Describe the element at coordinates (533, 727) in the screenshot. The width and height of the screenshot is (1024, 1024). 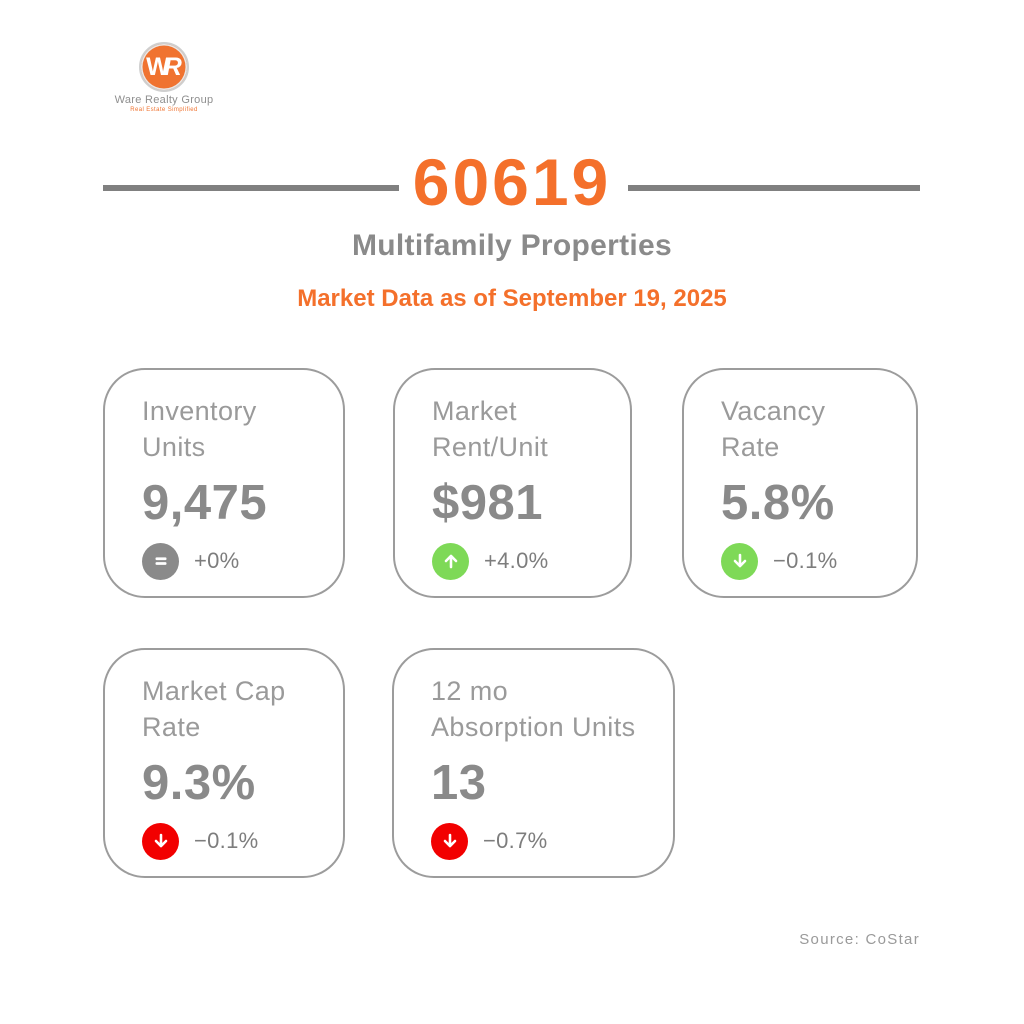
I see `stat-label-line2: Absorption Units` at that location.